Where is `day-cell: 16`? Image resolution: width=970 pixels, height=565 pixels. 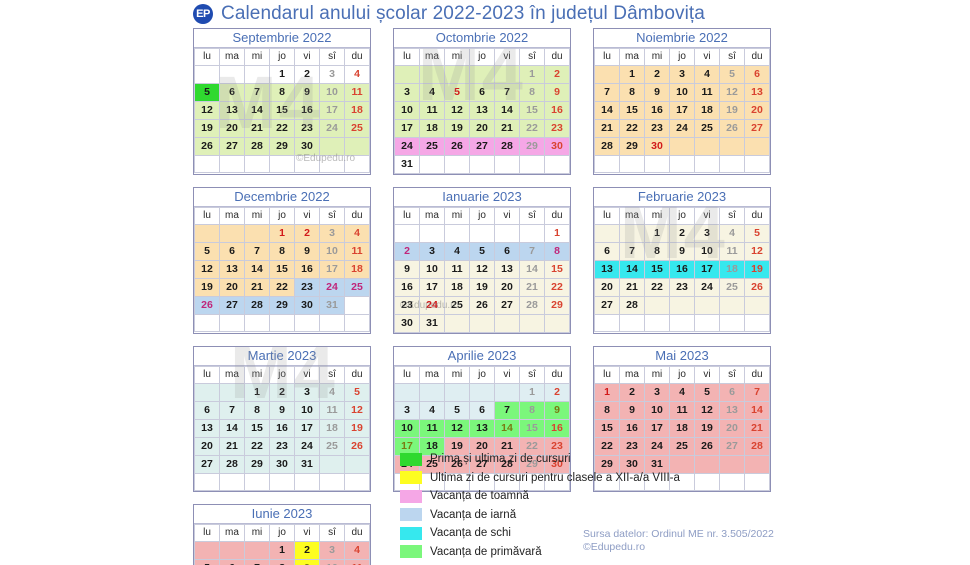 day-cell: 16 is located at coordinates (307, 110).